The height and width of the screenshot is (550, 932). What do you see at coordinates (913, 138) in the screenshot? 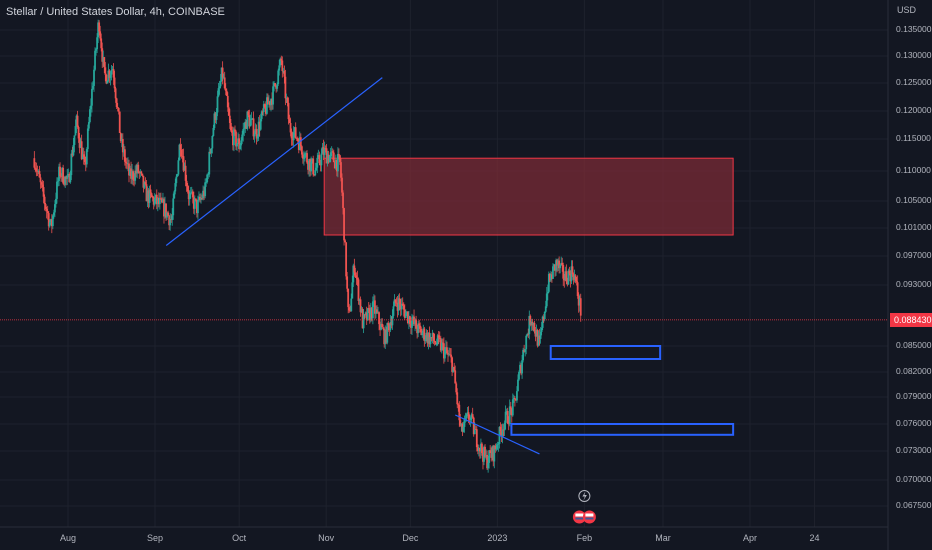
I see `y-tick-label: 0.115000` at bounding box center [913, 138].